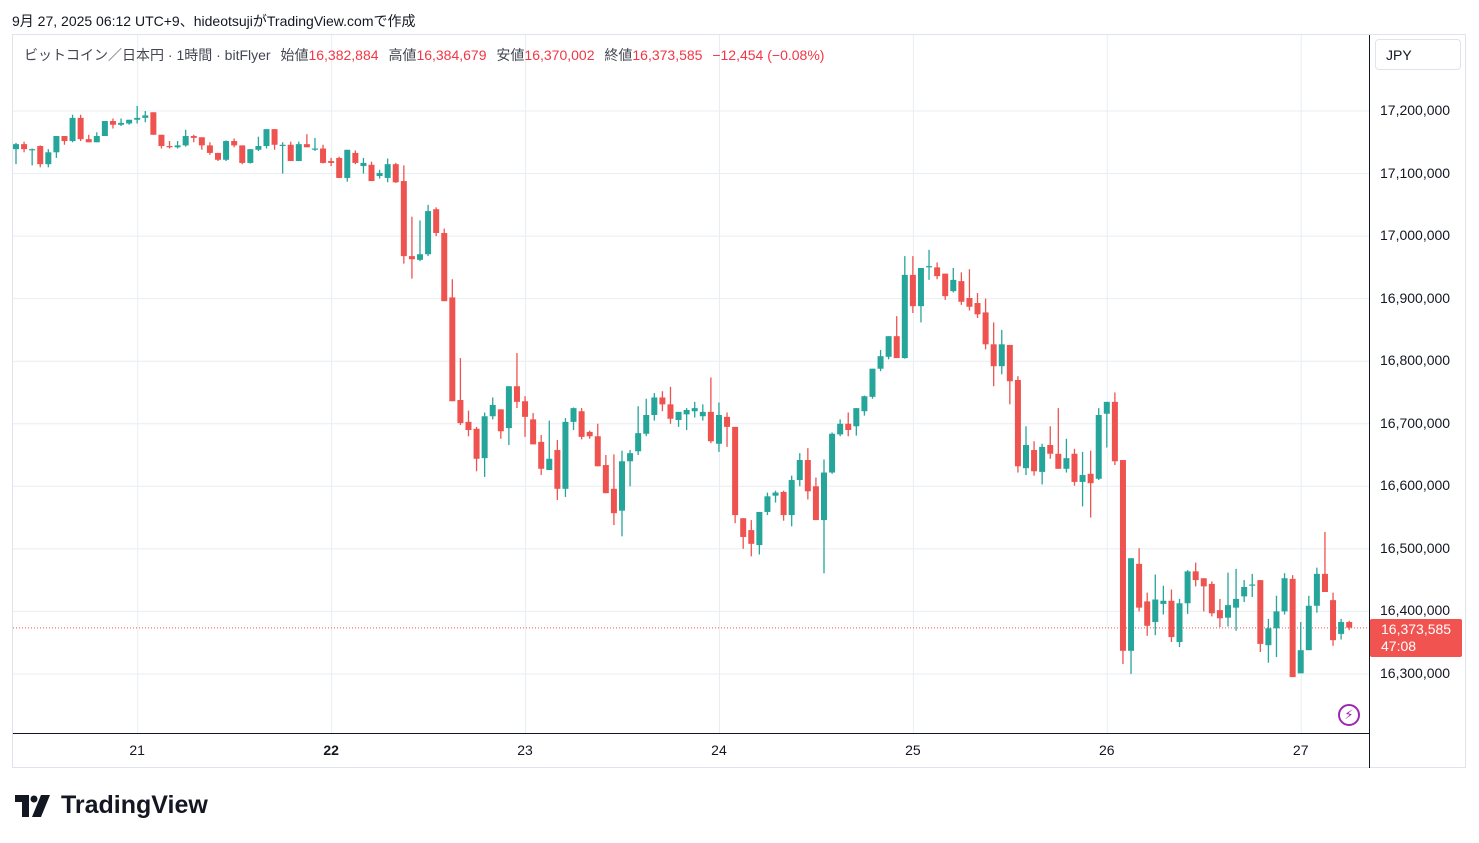 This screenshot has height=843, width=1479. What do you see at coordinates (147, 55) in the screenshot?
I see `symbol-title: ビットコイン／日本円 · 1時間 · bitFlyer` at bounding box center [147, 55].